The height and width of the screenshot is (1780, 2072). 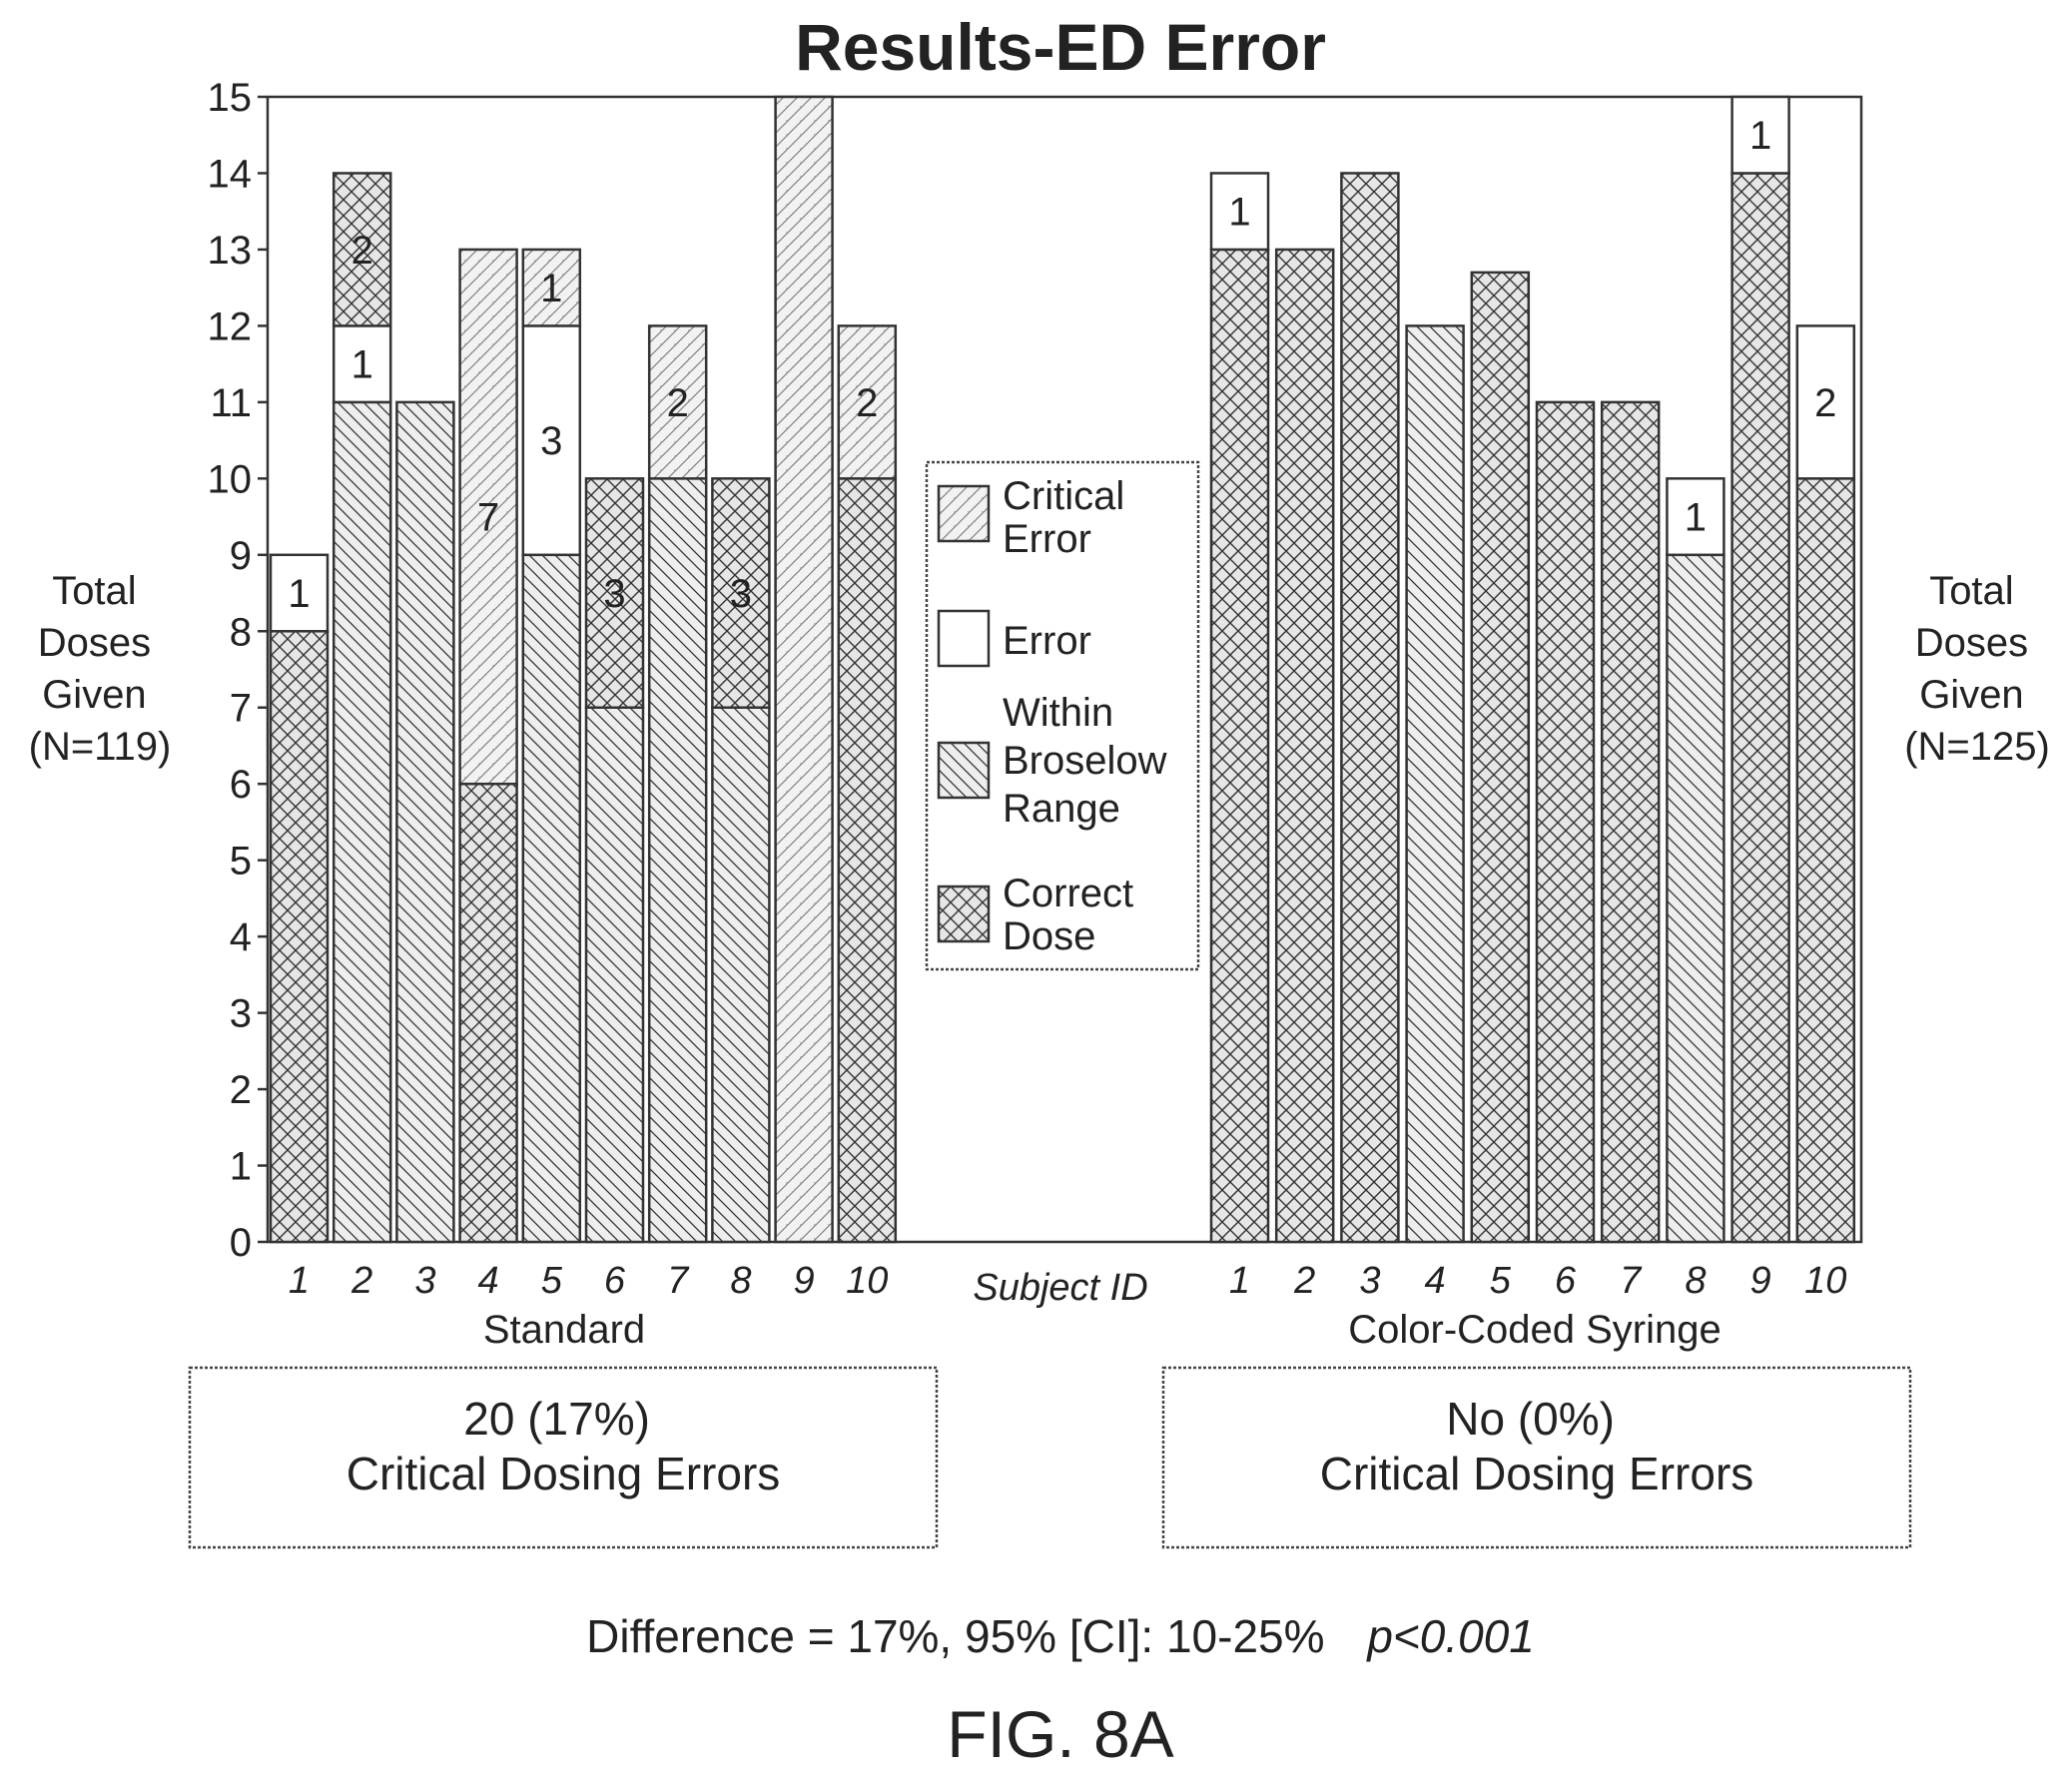 I want to click on y-tick-label: 7, so click(x=241, y=709).